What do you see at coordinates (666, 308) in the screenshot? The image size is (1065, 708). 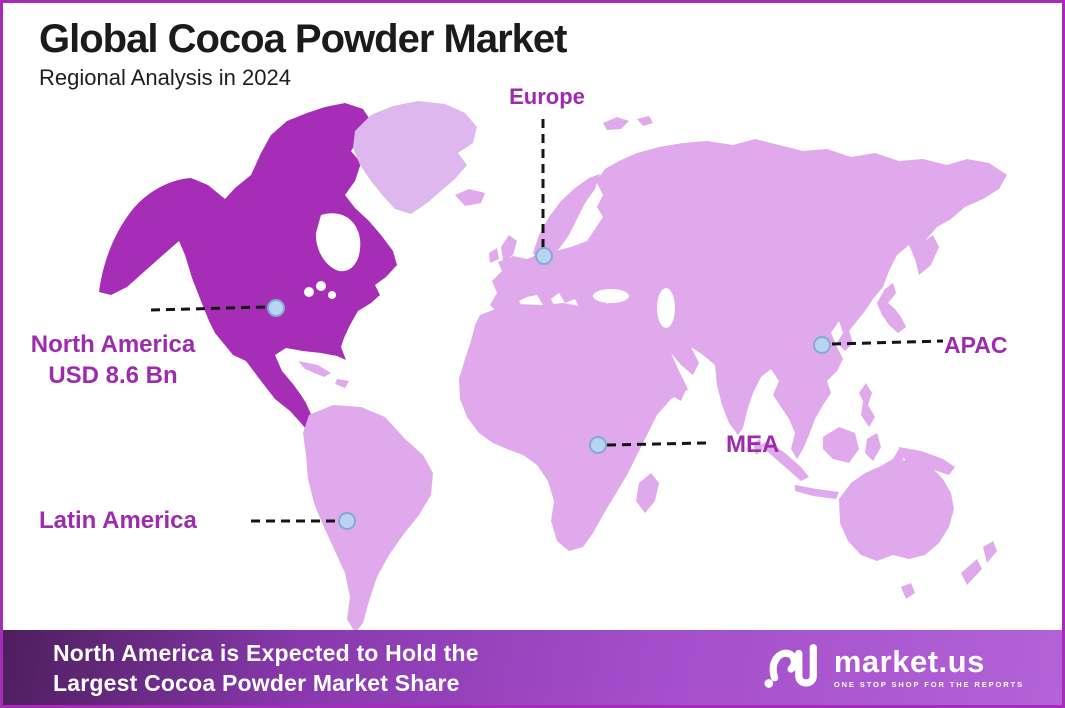 I see `caspian-sea` at bounding box center [666, 308].